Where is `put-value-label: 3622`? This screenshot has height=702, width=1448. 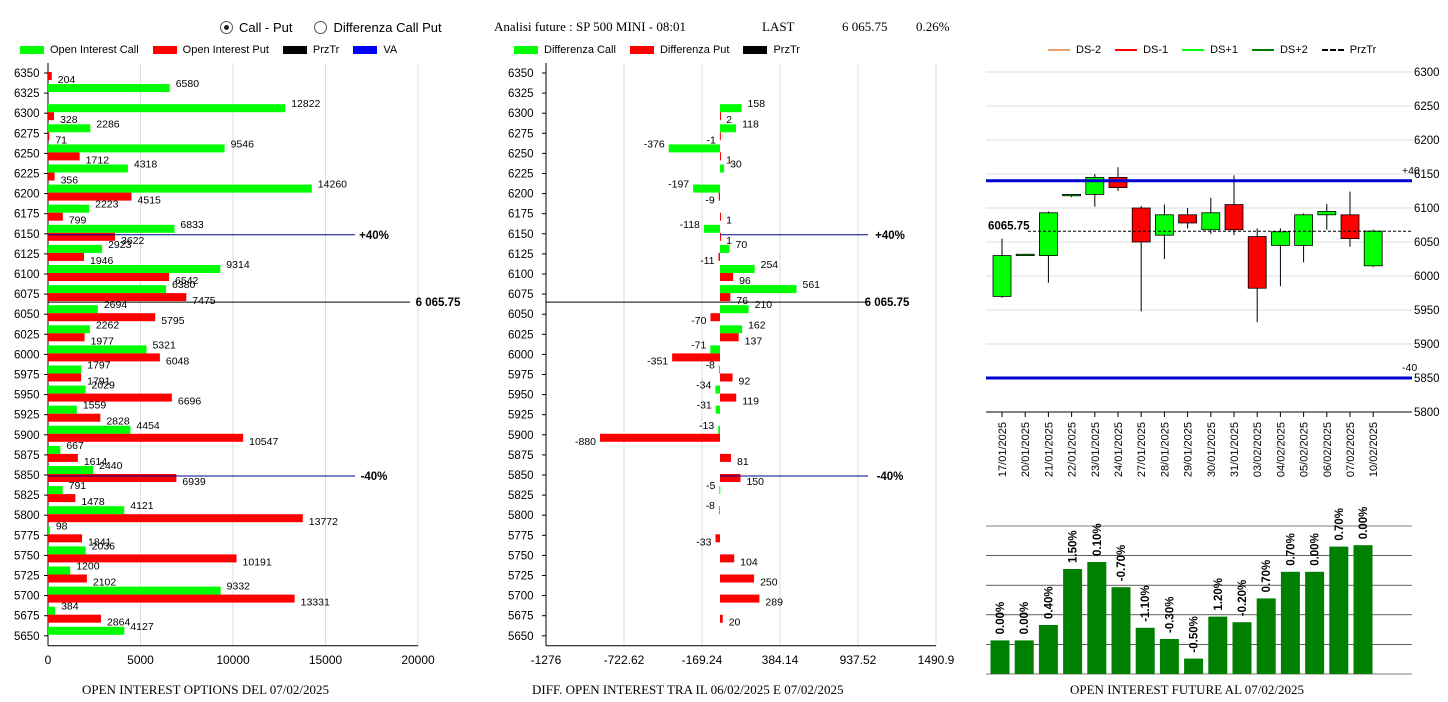 put-value-label: 3622 is located at coordinates (133, 241).